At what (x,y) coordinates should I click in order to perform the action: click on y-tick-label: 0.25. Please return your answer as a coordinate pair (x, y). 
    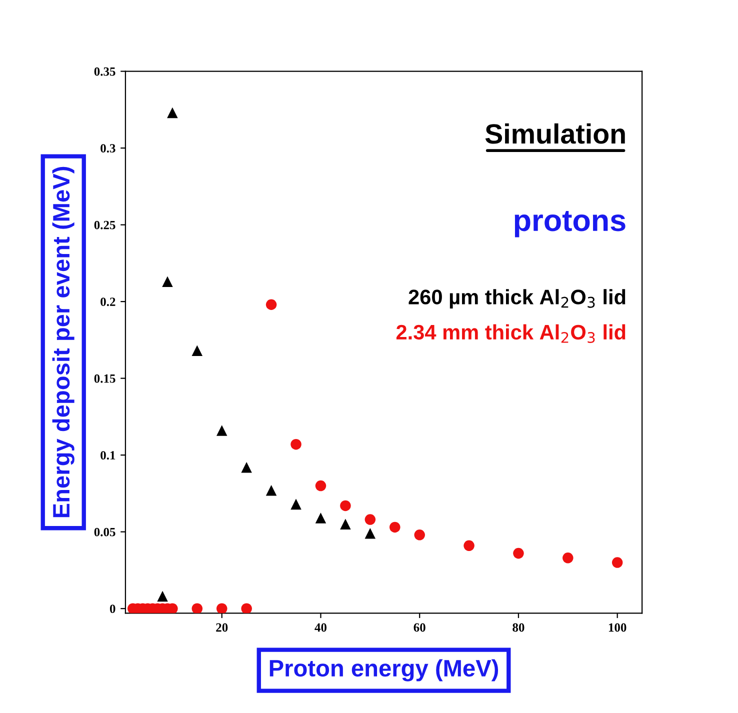
    Looking at the image, I should click on (105, 225).